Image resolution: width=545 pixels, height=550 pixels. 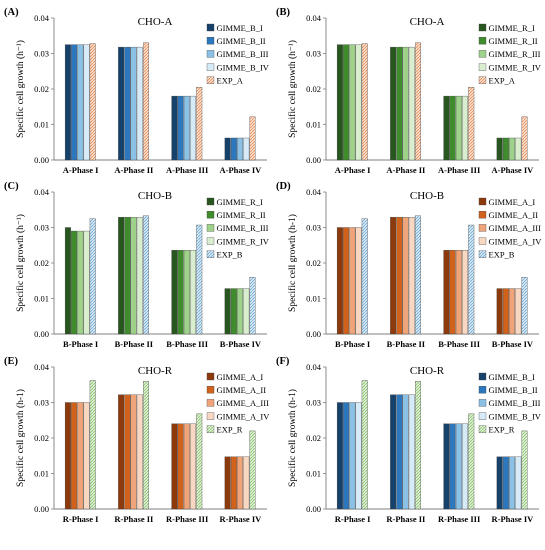 What do you see at coordinates (11, 361) in the screenshot?
I see `panel-label: (E)` at bounding box center [11, 361].